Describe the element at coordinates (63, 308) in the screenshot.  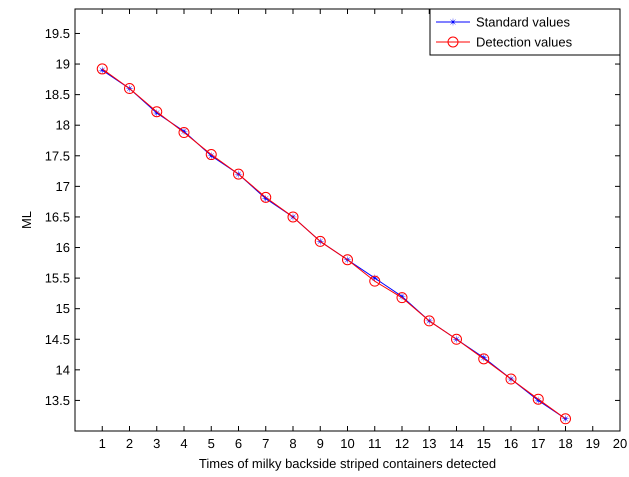
I see `y-tick-label: 15` at that location.